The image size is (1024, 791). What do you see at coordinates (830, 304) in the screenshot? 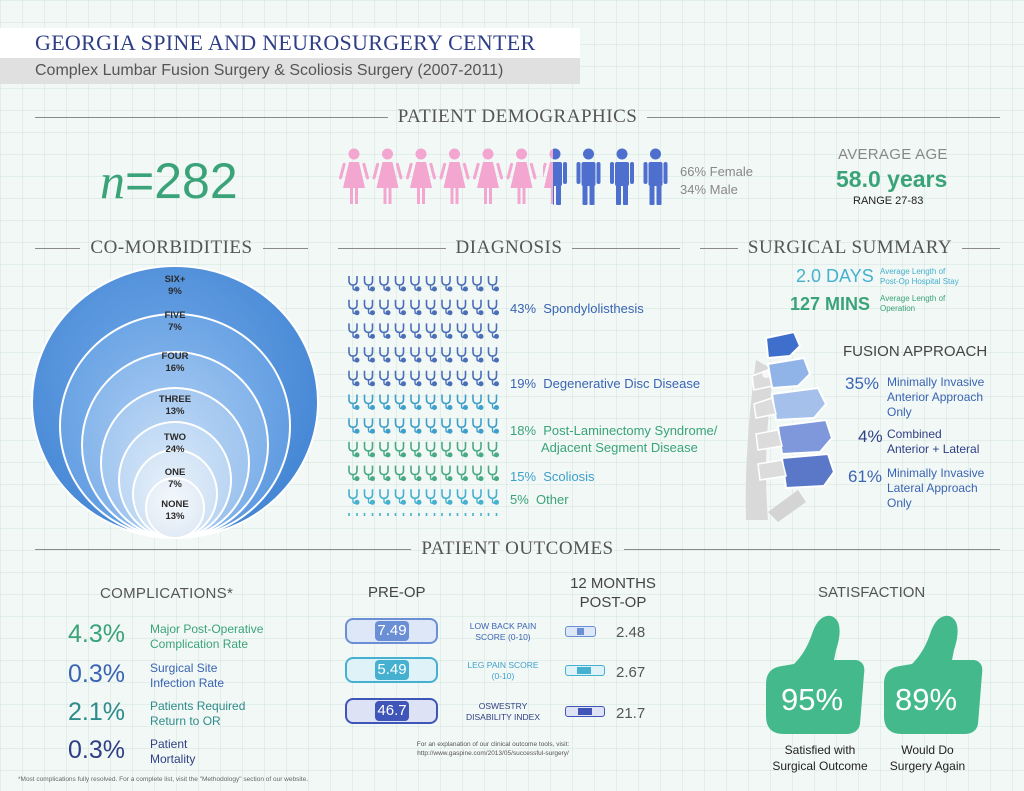
I see `operation-length-value: 127 MINS` at bounding box center [830, 304].